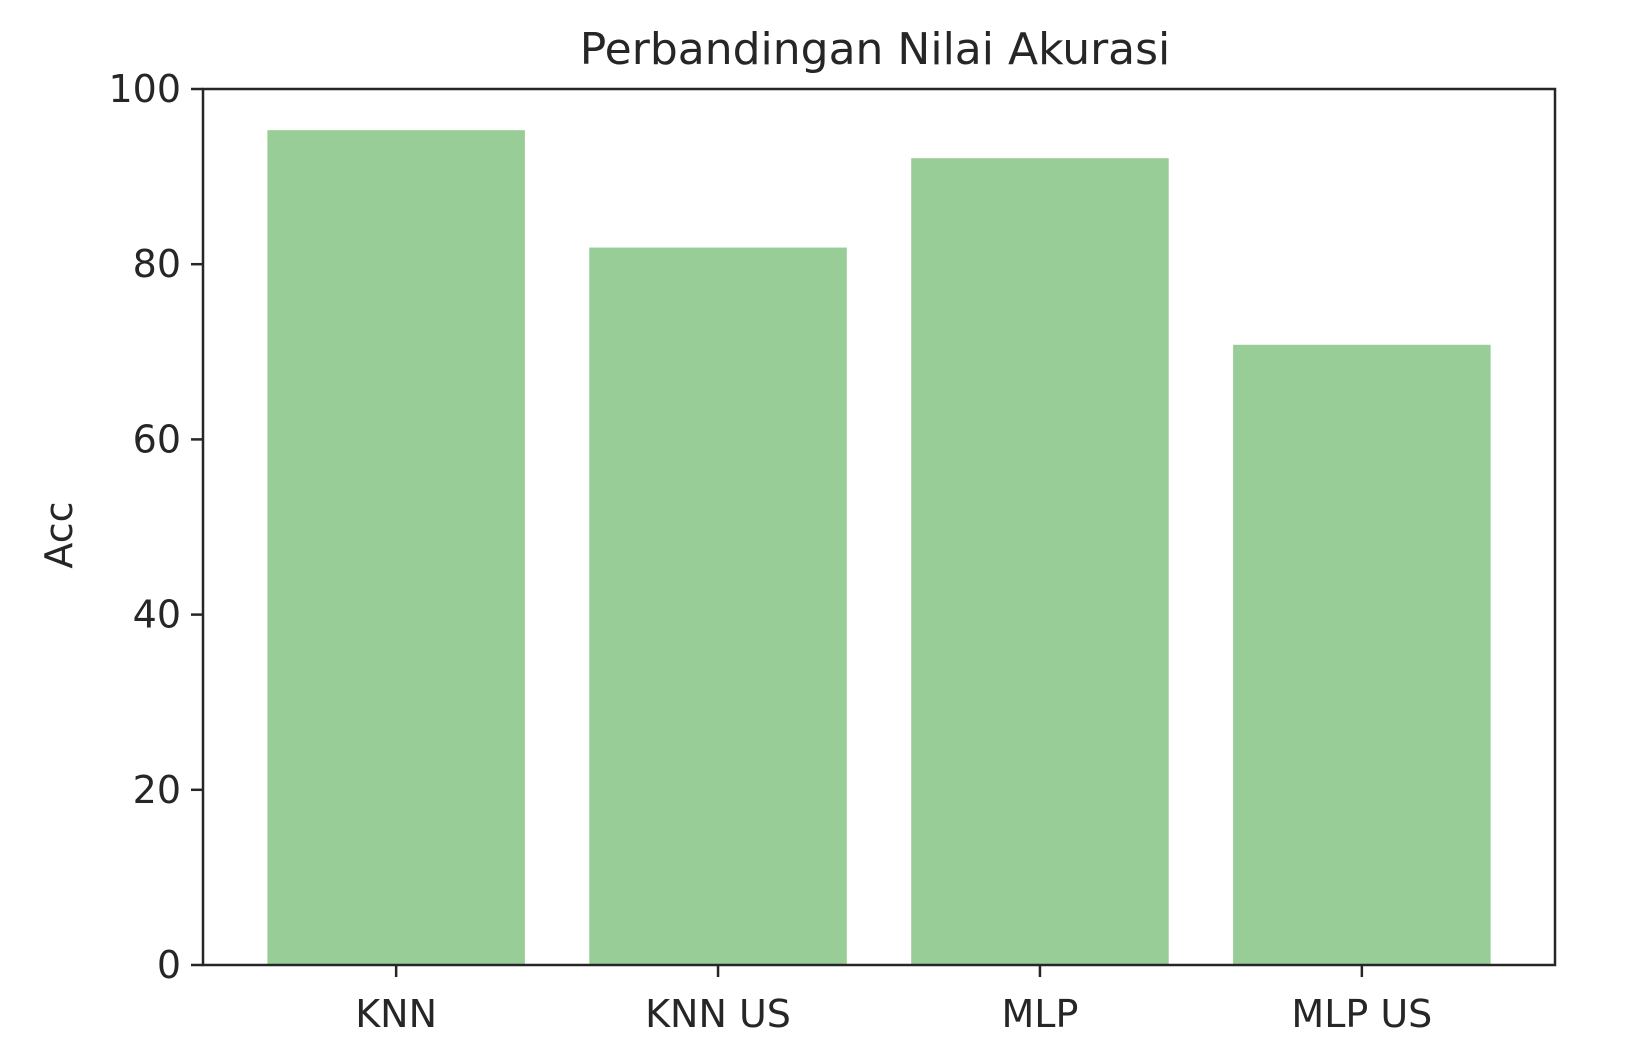 The width and height of the screenshot is (1646, 1056). What do you see at coordinates (1040, 1014) in the screenshot?
I see `x-tick-label: MLP` at bounding box center [1040, 1014].